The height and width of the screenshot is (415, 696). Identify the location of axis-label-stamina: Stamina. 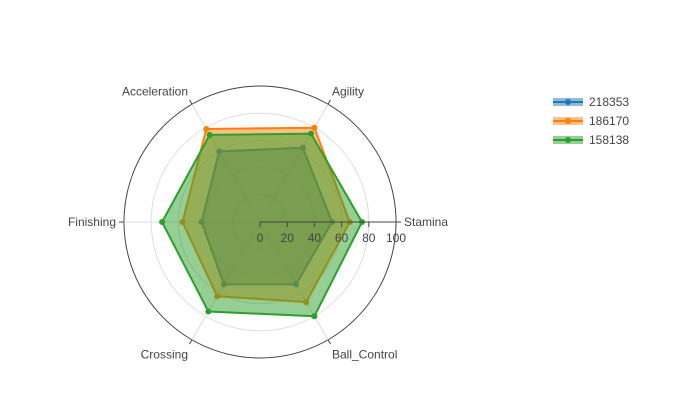
(426, 222).